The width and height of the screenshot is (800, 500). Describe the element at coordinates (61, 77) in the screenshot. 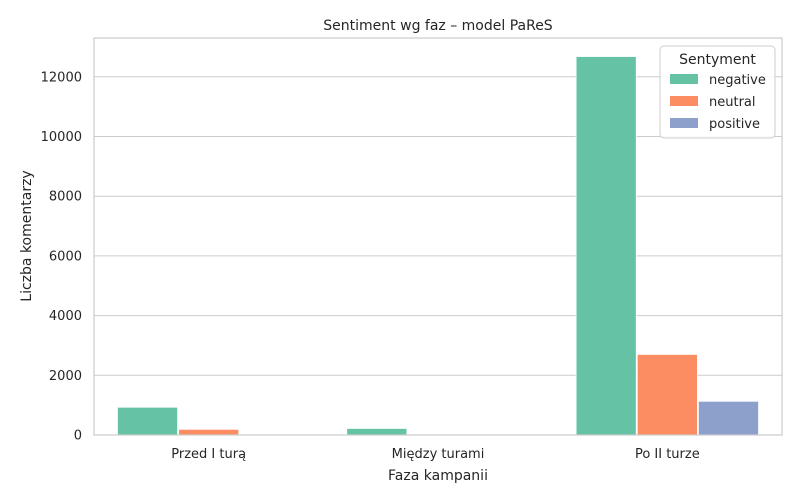

I see `y-tick-label: 12000` at that location.